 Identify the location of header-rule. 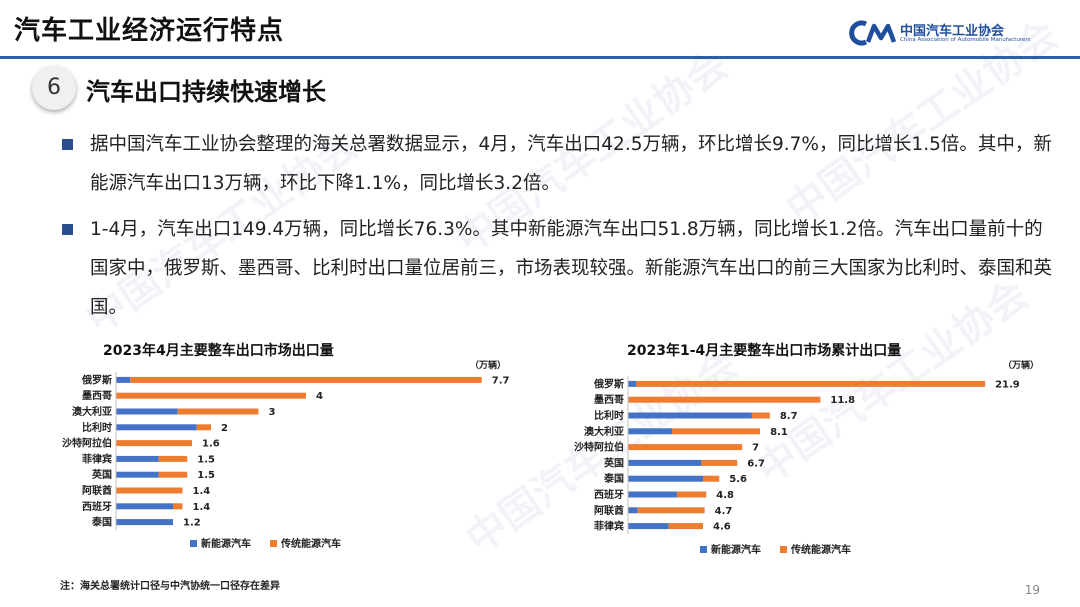
(540, 57).